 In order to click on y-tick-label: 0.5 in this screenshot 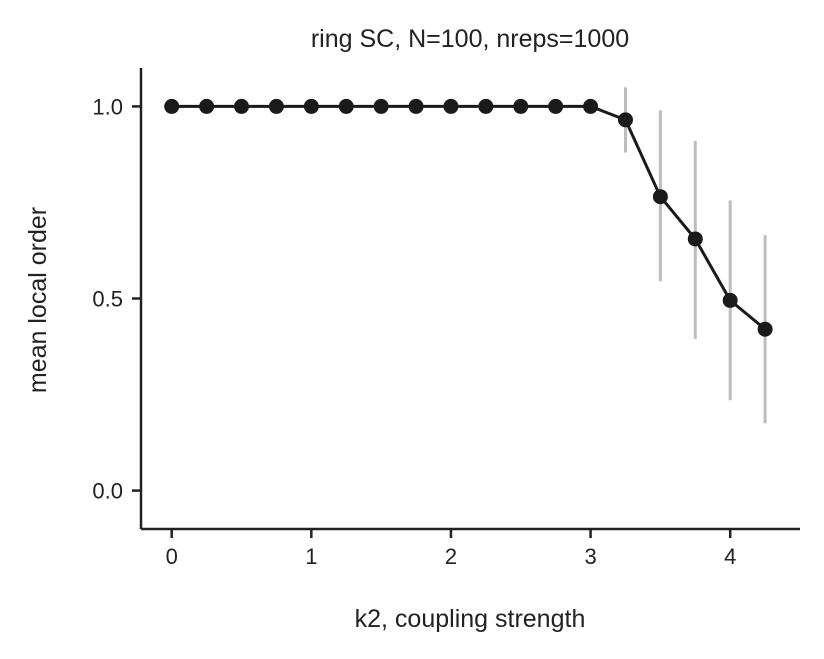, I will do `click(107, 299)`.